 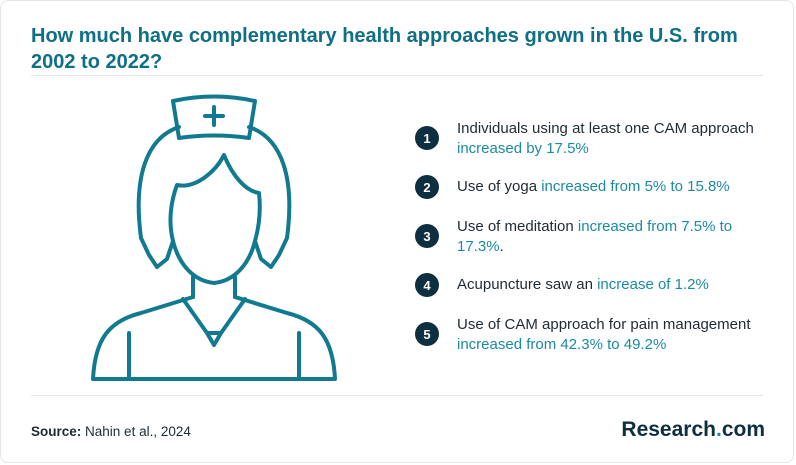 What do you see at coordinates (427, 285) in the screenshot?
I see `item-number-badge: 4` at bounding box center [427, 285].